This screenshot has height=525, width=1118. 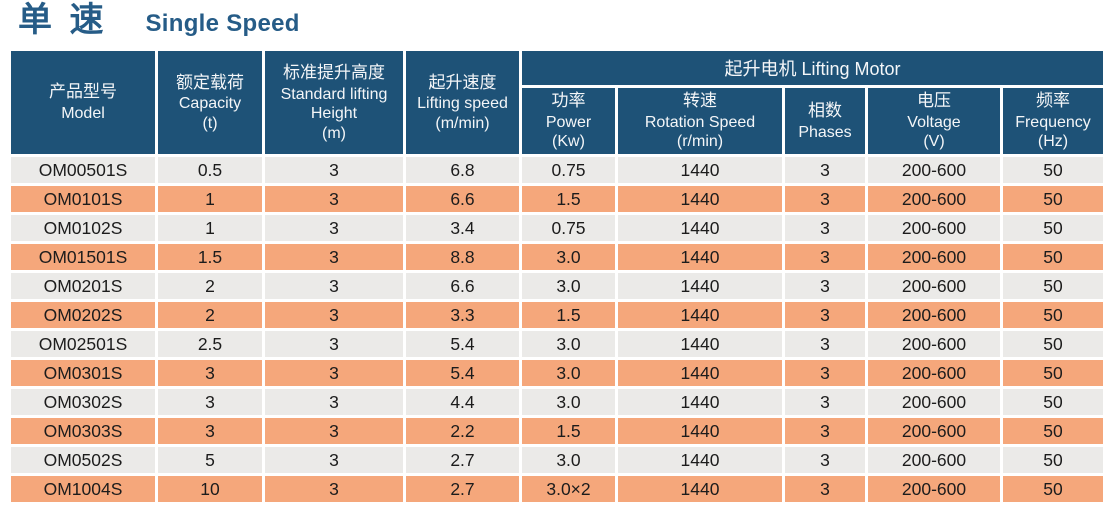 What do you see at coordinates (83, 489) in the screenshot?
I see `model-cell: OM1004S` at bounding box center [83, 489].